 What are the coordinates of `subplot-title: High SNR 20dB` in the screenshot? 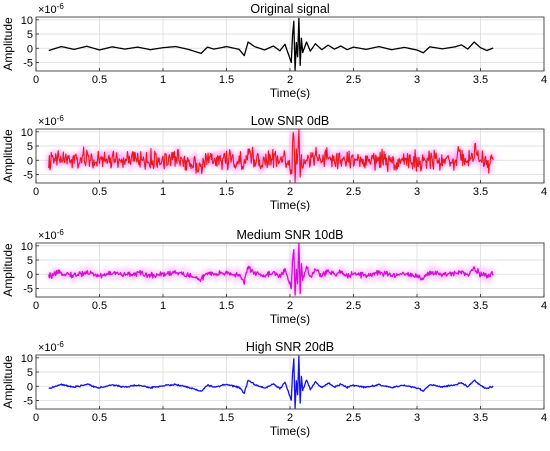 It's located at (290, 347).